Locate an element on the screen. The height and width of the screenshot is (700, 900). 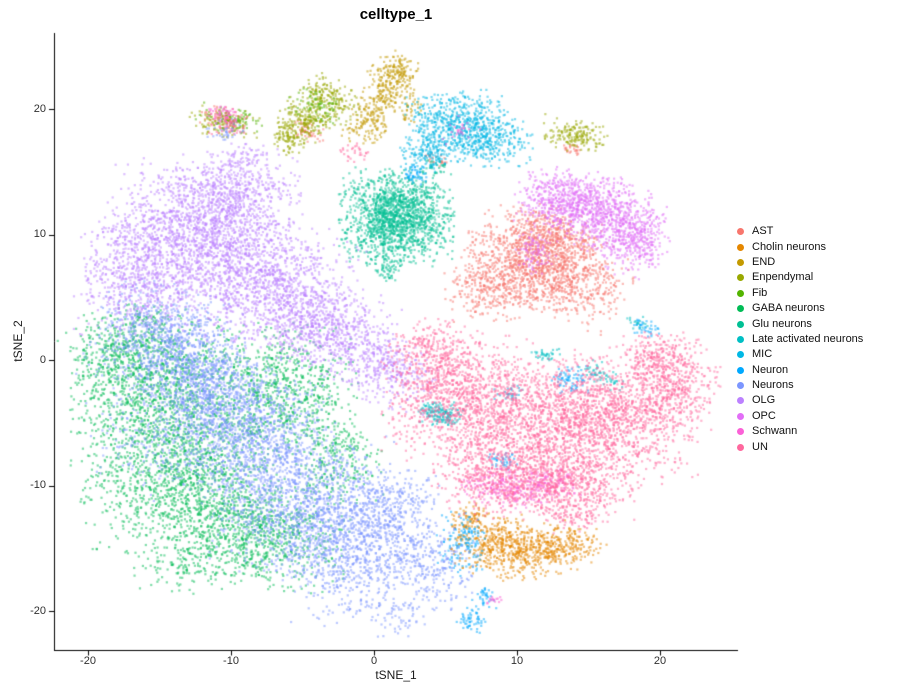
legend-item: Neurons is located at coordinates (800, 385).